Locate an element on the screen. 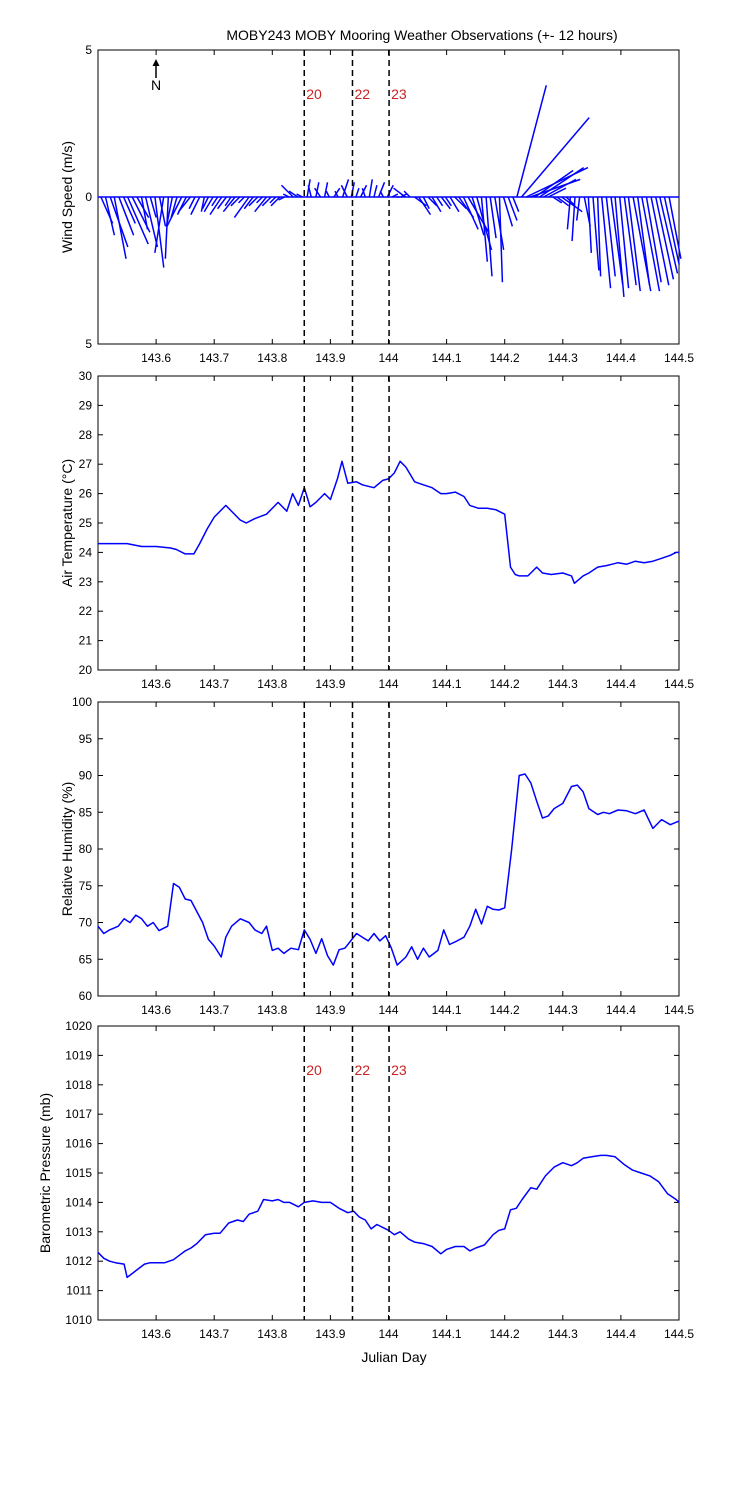 The height and width of the screenshot is (1500, 750). pressure-x-tick-label: 144 is located at coordinates (388, 1334).